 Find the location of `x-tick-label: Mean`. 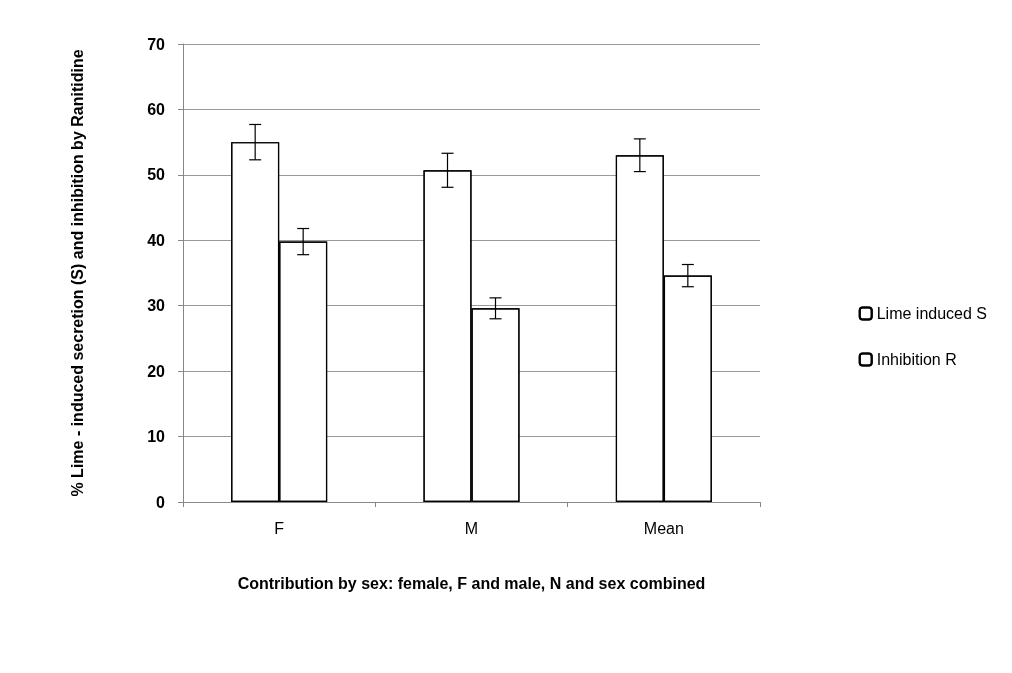

x-tick-label: Mean is located at coordinates (663, 528).